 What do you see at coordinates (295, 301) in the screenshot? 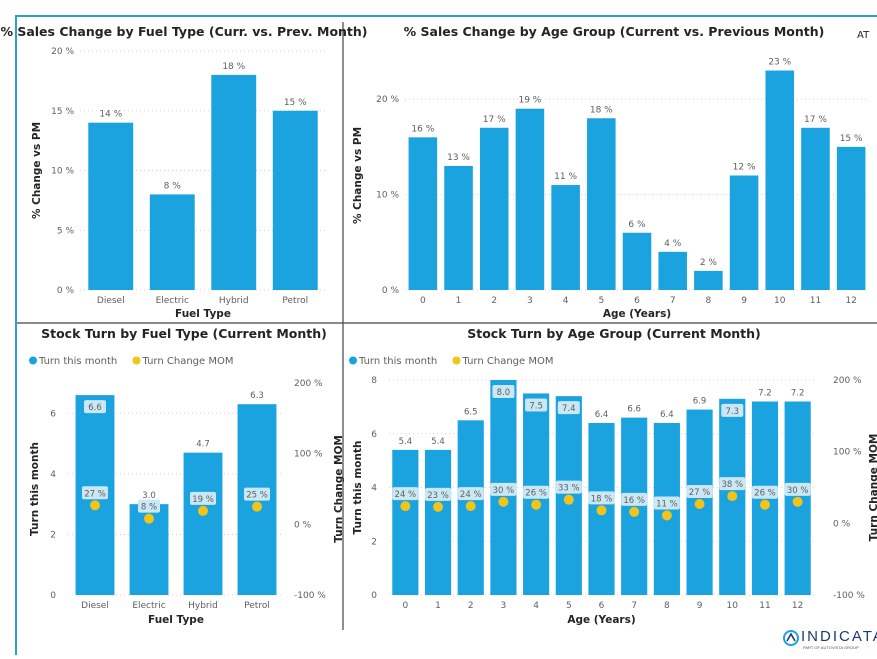
I see `x-tick-label: Petrol` at bounding box center [295, 301].